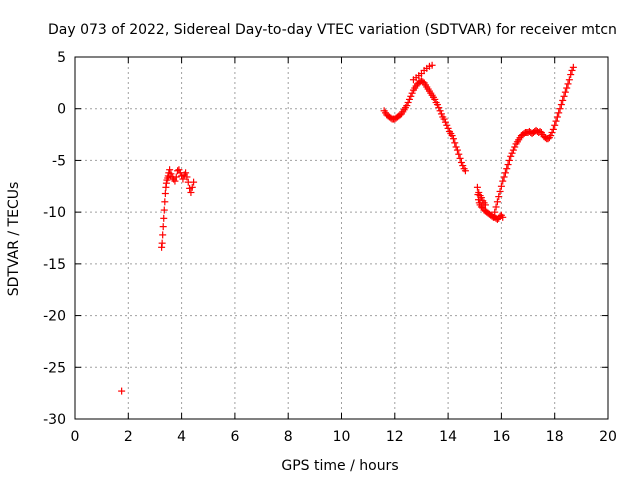 This screenshot has width=640, height=480. Describe the element at coordinates (54, 213) in the screenshot. I see `y-tick-label: -10` at that location.